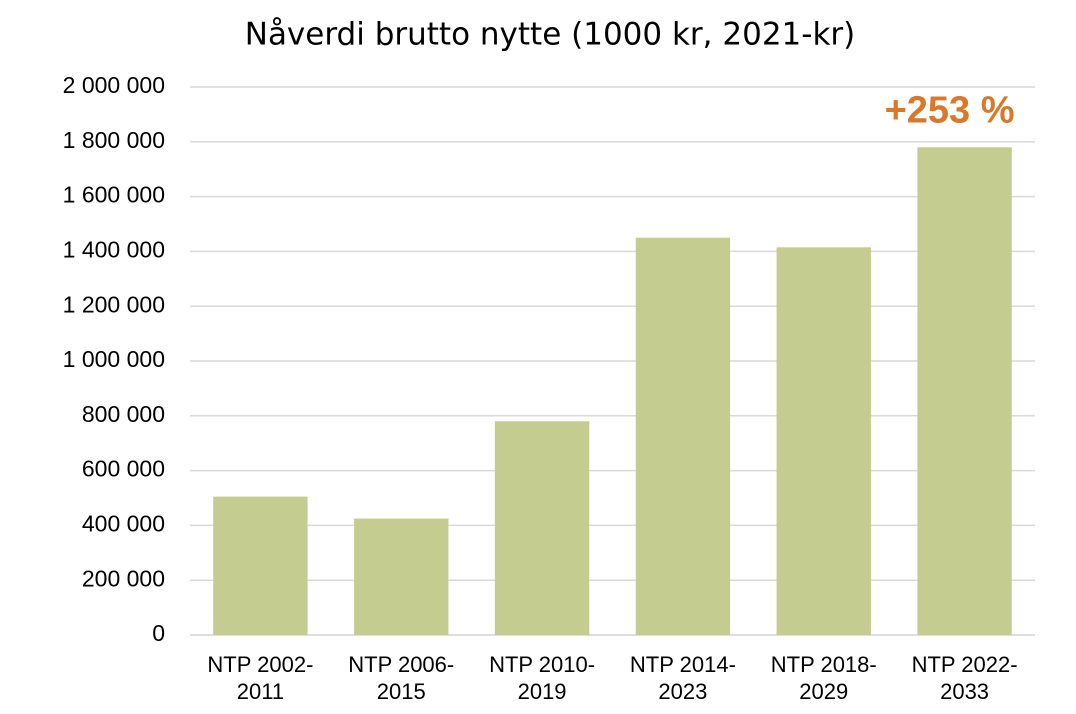  I want to click on x-tick-label: NTP 2018-2029, so click(823, 678).